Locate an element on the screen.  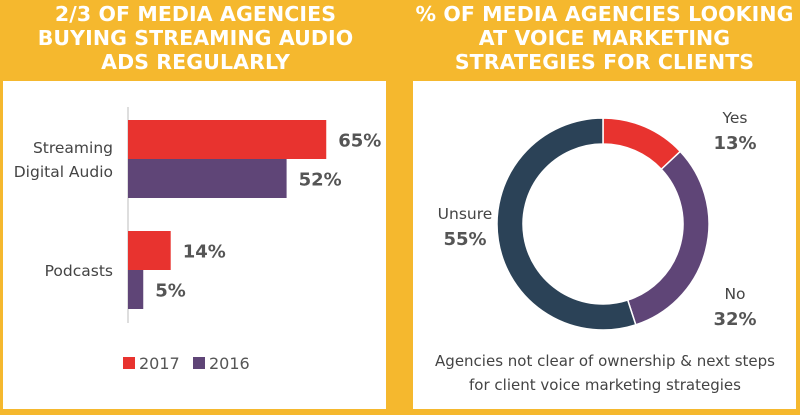
slice-label-no: No is located at coordinates (734, 294).